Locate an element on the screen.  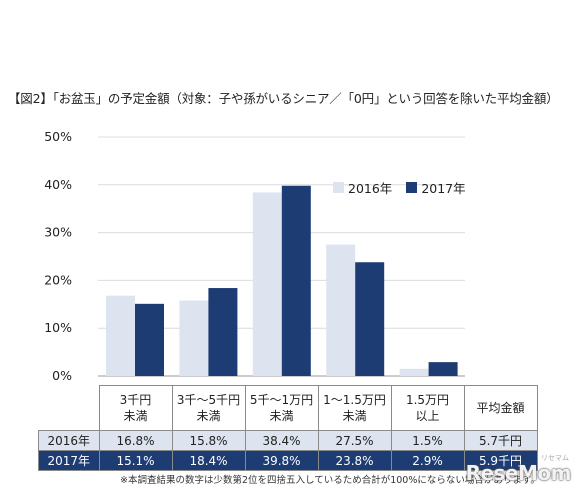
table-cell: 15.8% is located at coordinates (208, 440).